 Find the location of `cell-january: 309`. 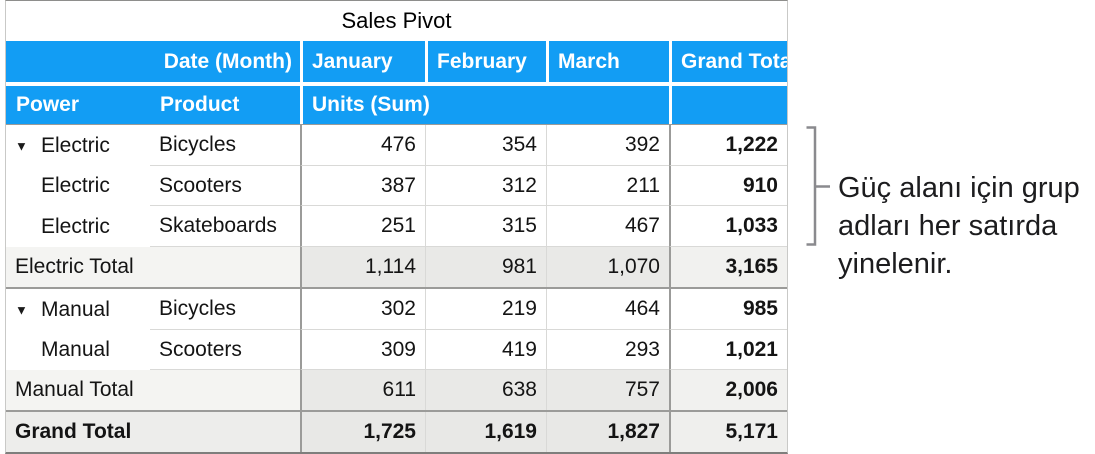

cell-january: 309 is located at coordinates (362, 350).